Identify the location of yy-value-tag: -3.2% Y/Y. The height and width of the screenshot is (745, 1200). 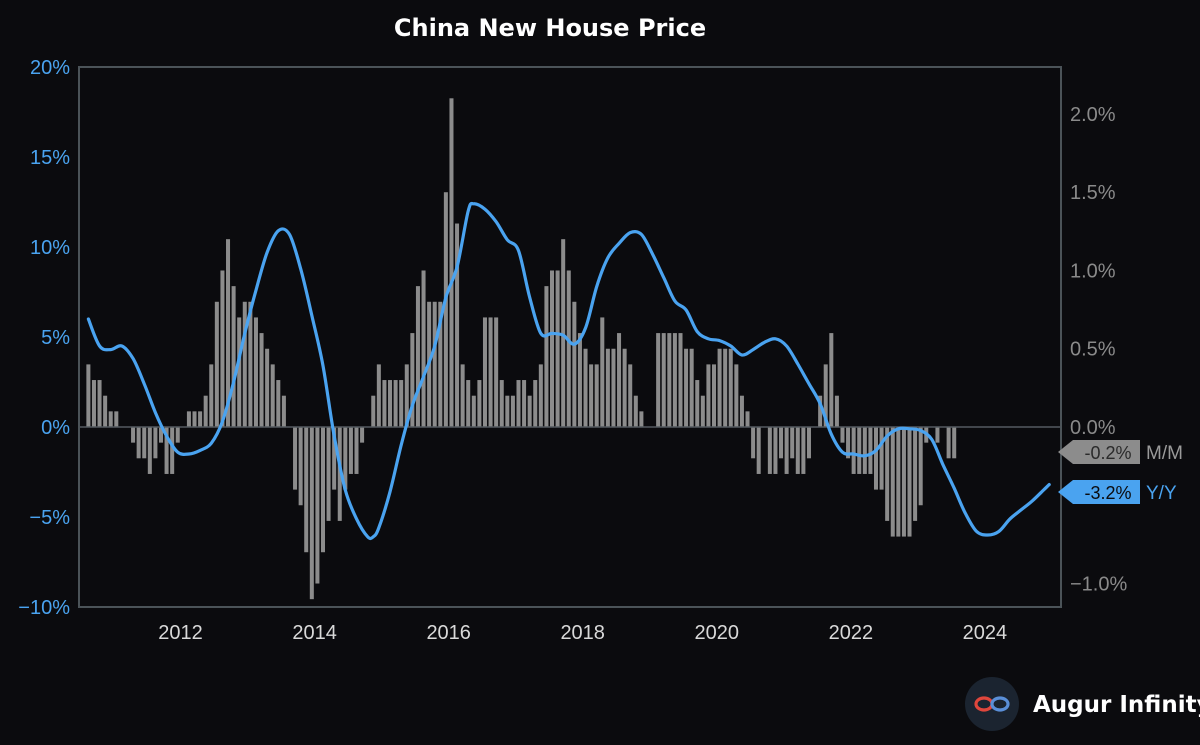
(1117, 492).